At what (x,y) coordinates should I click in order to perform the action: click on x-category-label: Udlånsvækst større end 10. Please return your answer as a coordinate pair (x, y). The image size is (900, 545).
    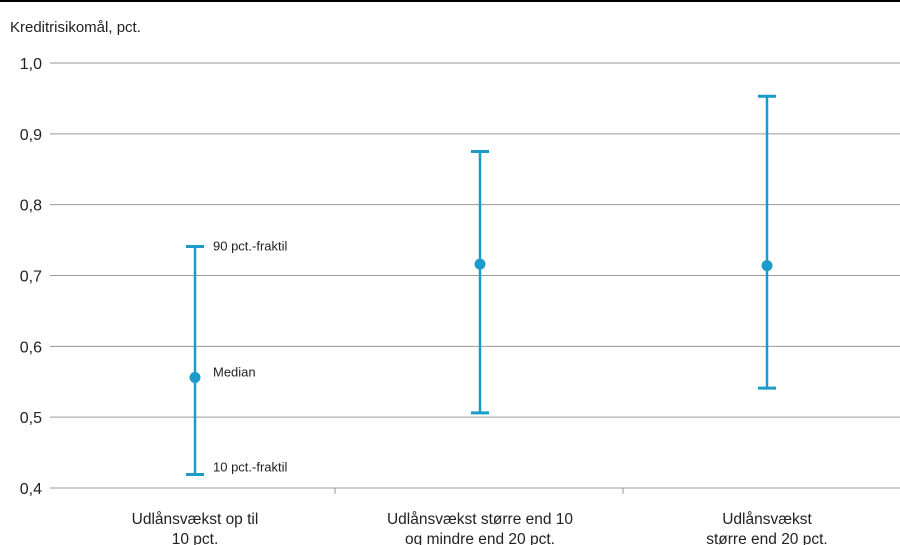
    Looking at the image, I should click on (480, 519).